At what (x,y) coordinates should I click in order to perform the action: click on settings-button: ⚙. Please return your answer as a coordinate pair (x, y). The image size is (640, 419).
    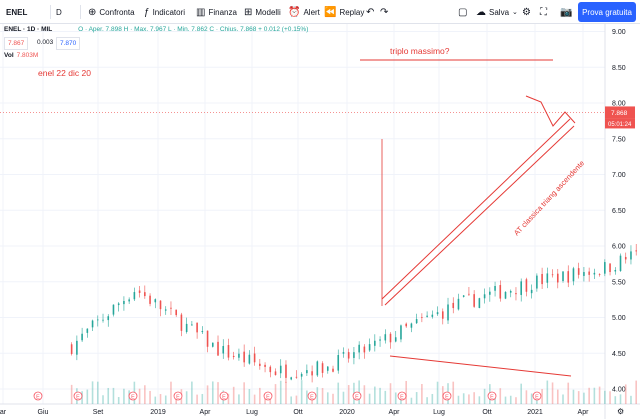
    Looking at the image, I should click on (528, 12).